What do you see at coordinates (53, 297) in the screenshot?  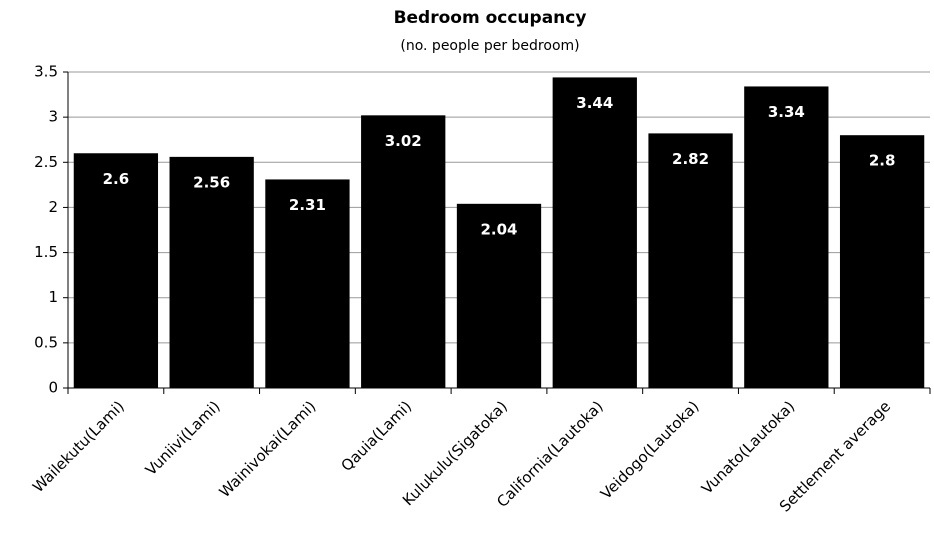 I see `y-tick-label: 1` at bounding box center [53, 297].